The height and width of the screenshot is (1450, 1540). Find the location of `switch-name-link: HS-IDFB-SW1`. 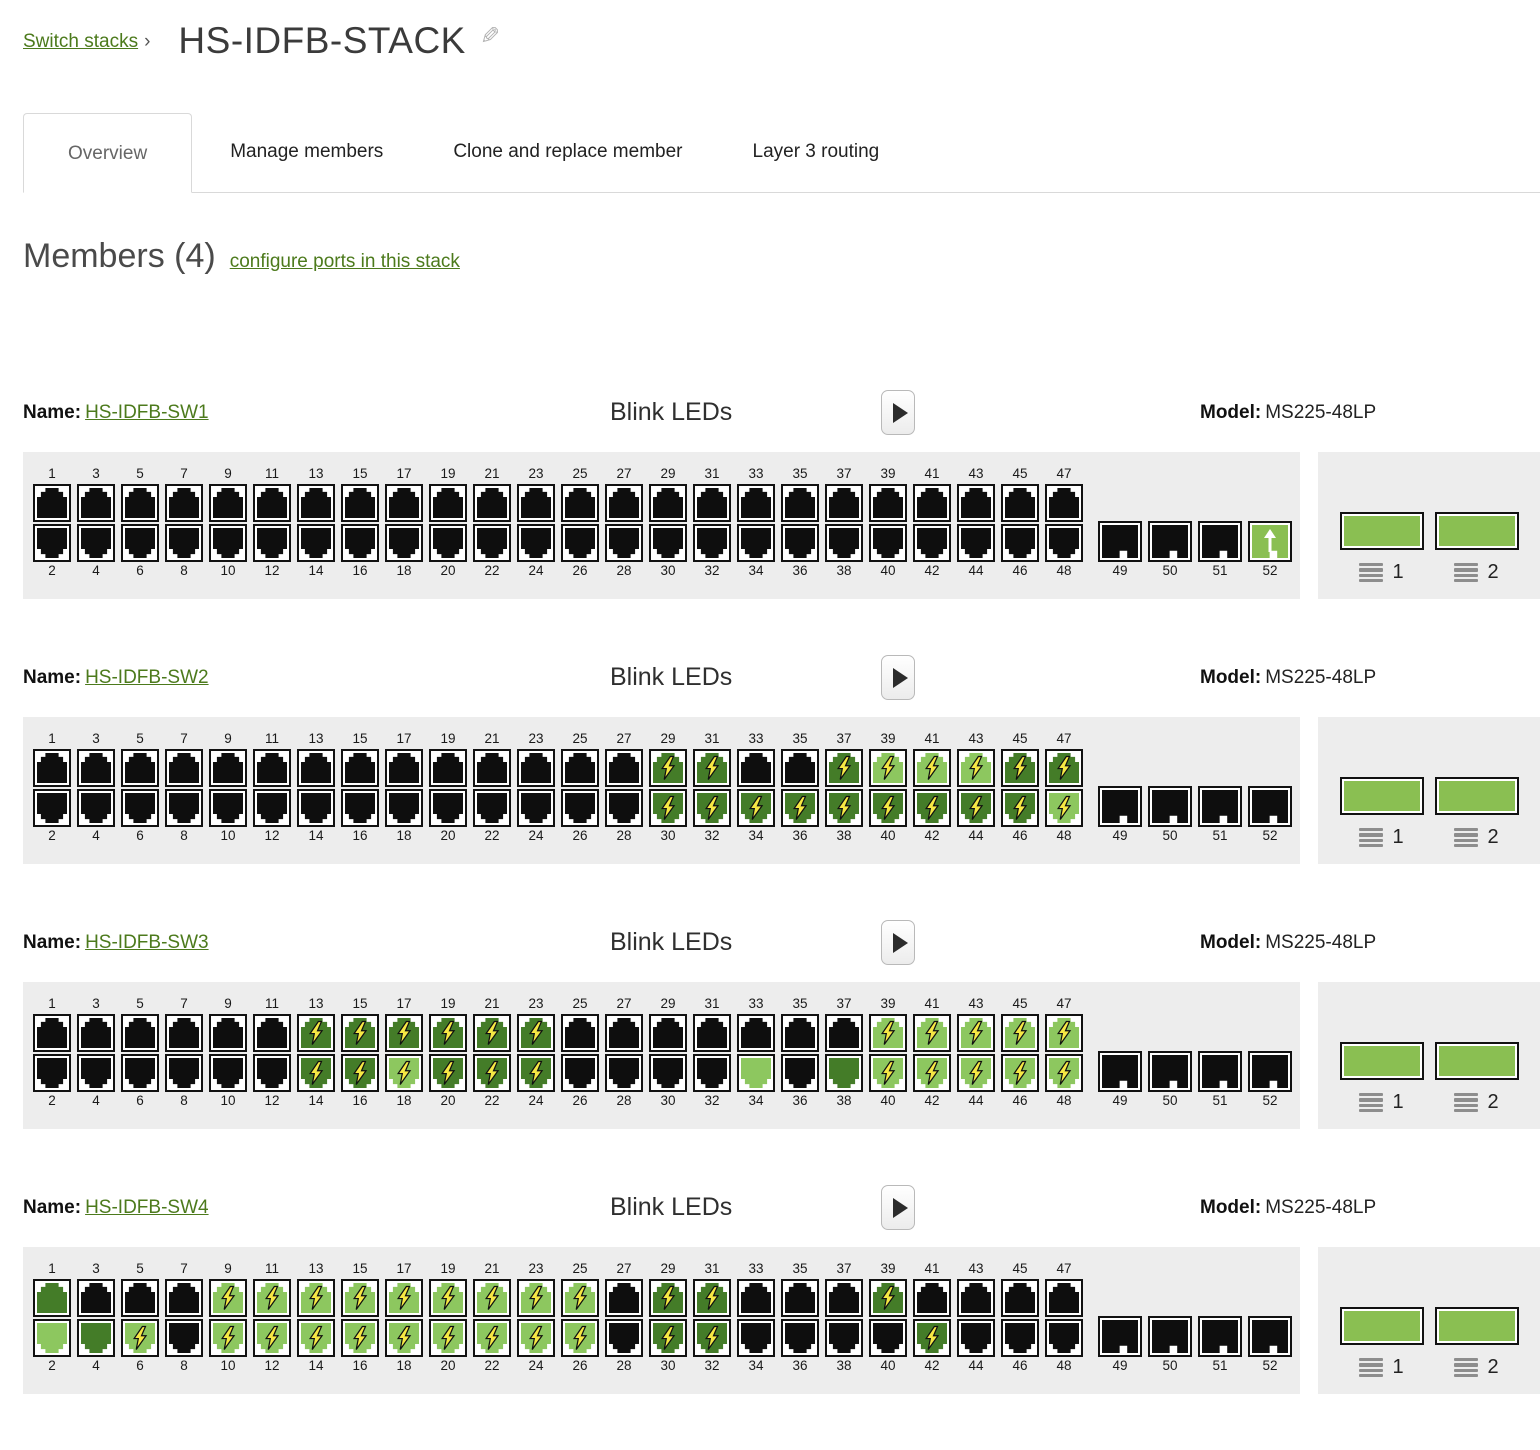

switch-name-link: HS-IDFB-SW1 is located at coordinates (147, 412).